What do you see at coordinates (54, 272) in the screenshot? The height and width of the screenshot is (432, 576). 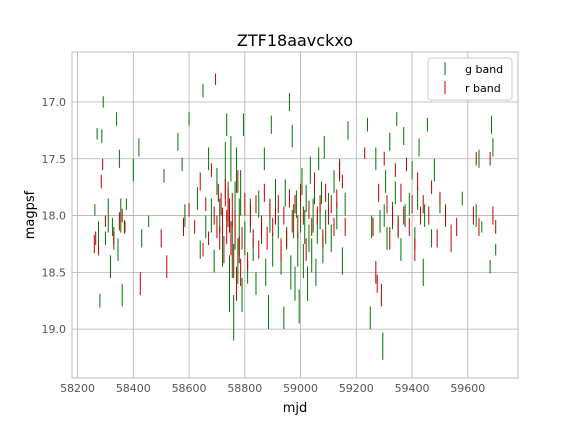 I see `y-tick-label: 18.5` at bounding box center [54, 272].